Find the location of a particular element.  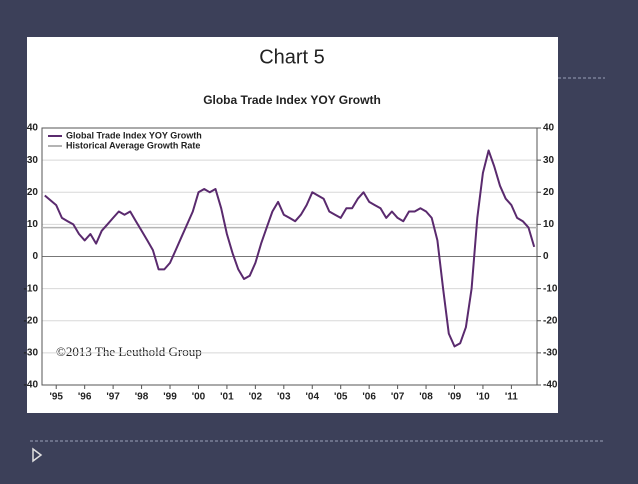

y-tick-label: -40 is located at coordinates (31, 385).